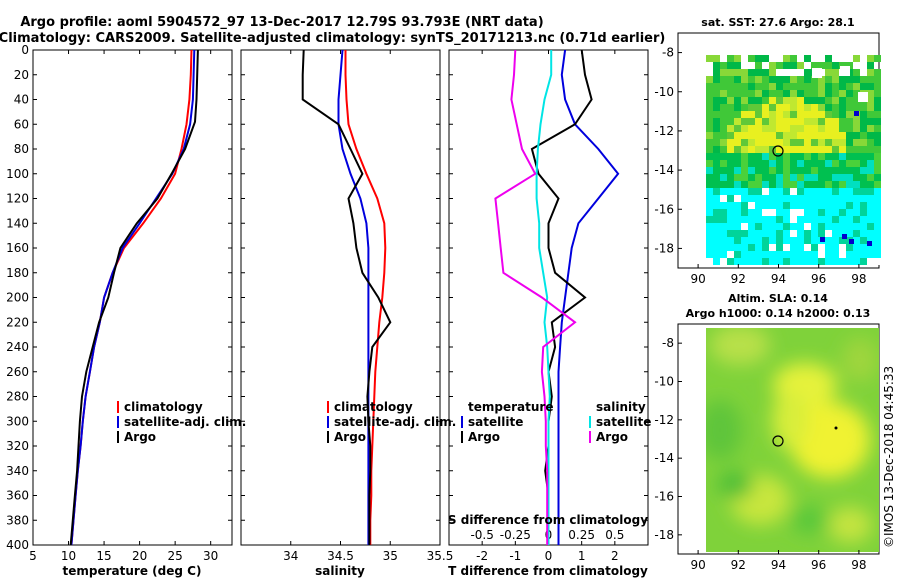 This screenshot has height=580, width=900. I want to click on difference-series, so click(557, 297).